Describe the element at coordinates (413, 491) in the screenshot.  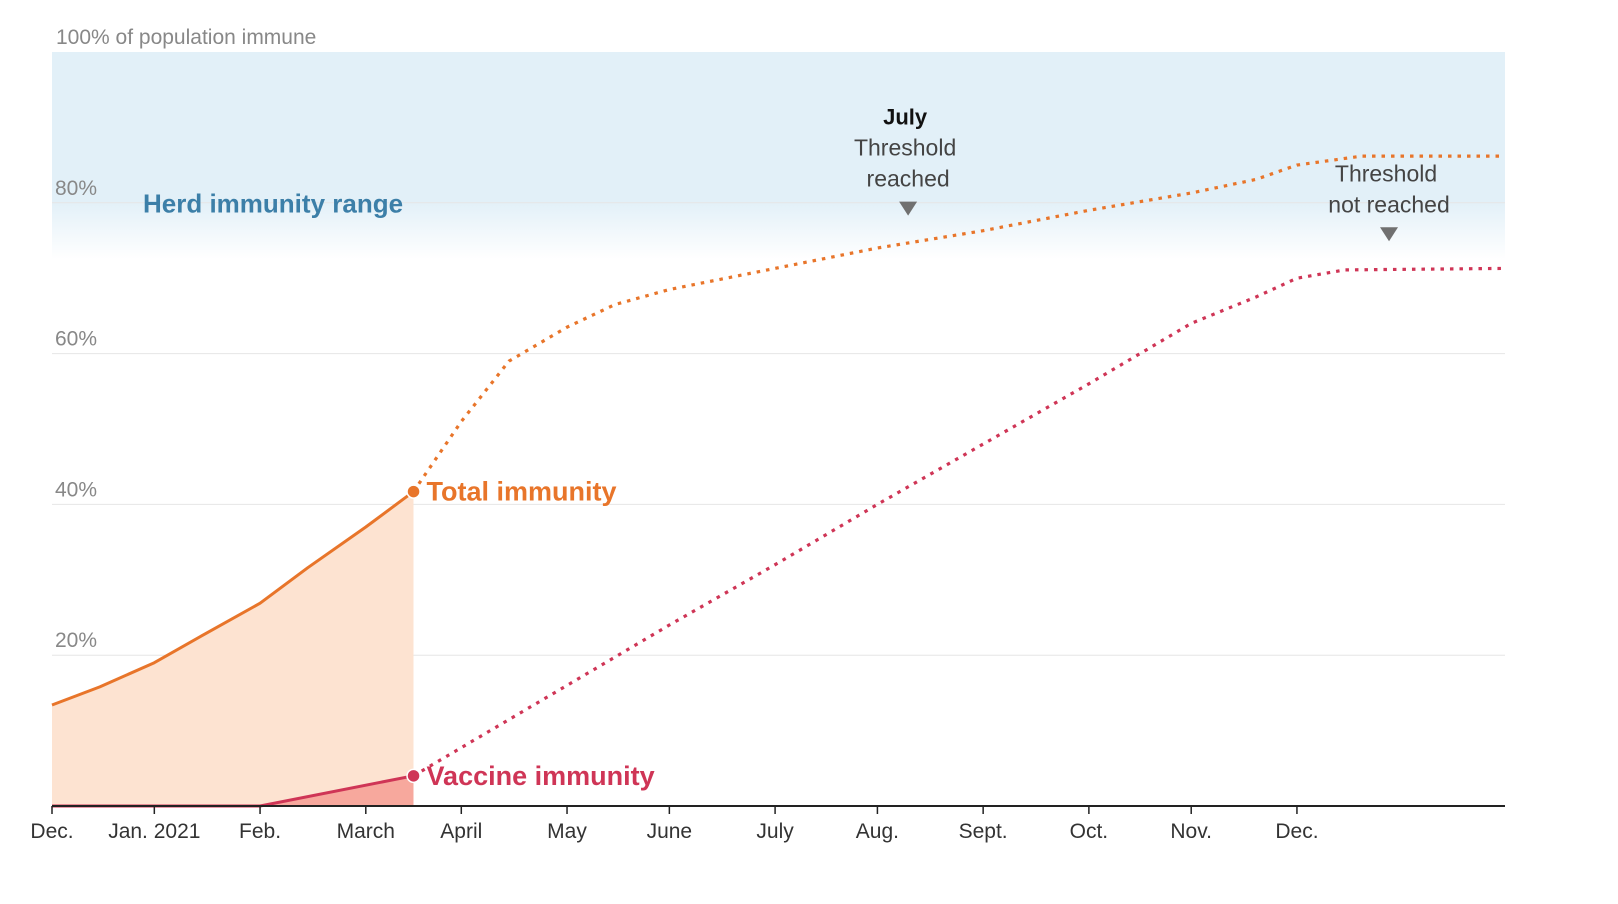
I see `total-immunity-endpoint` at that location.